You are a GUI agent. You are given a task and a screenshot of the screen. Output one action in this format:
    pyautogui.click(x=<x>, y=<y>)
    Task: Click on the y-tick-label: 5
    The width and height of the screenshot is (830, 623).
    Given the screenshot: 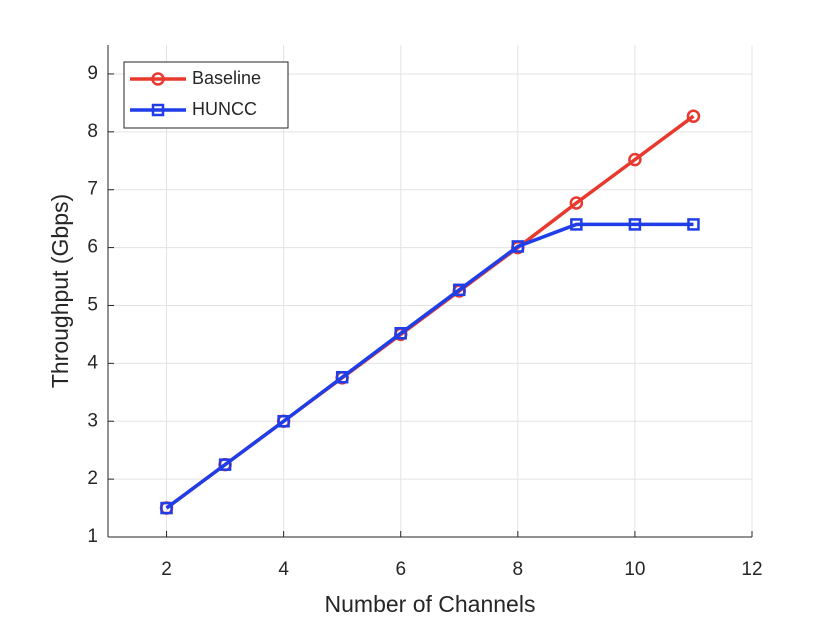 What is the action you would take?
    pyautogui.click(x=92, y=304)
    